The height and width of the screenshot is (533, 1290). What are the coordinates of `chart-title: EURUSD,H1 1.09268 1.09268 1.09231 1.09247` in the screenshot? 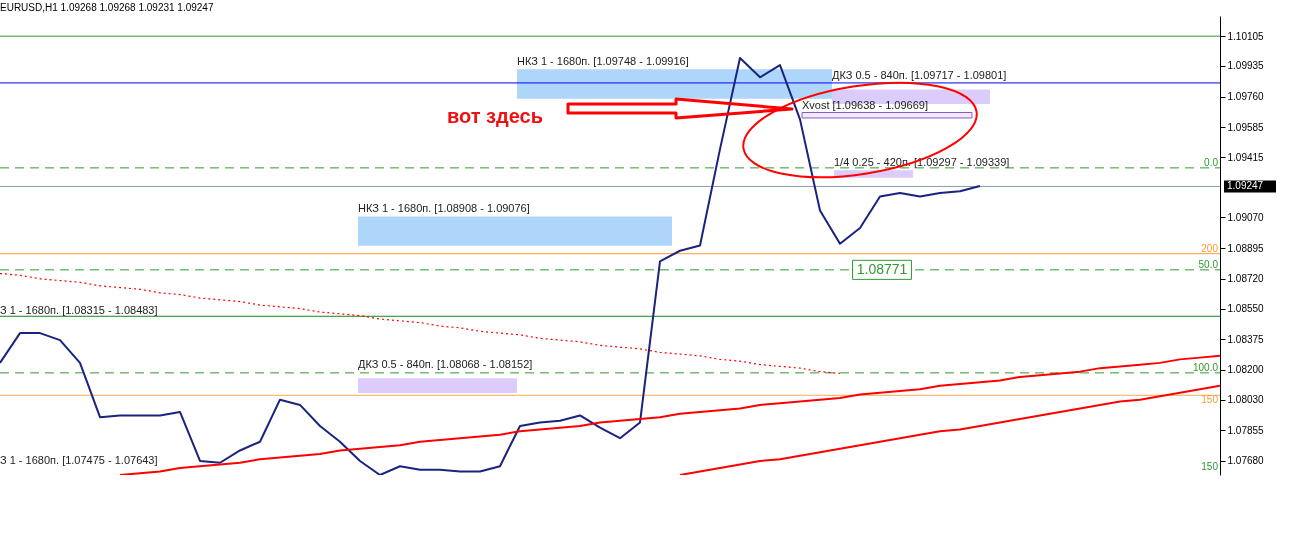 It's located at (107, 7).